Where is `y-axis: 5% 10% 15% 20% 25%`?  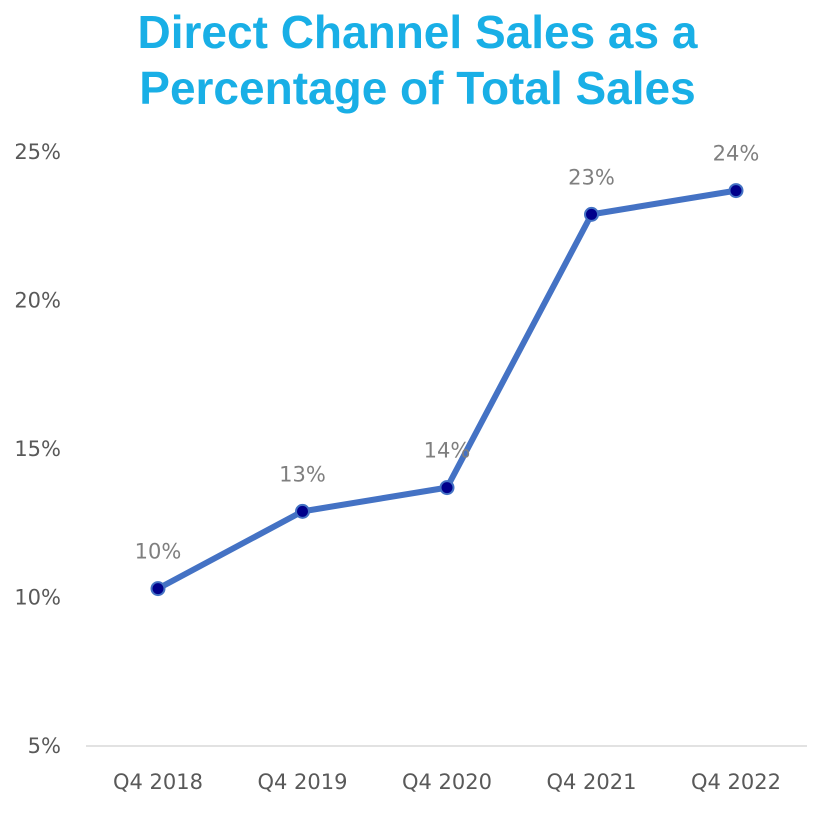
y-axis: 5% 10% 15% 20% 25% is located at coordinates (37, 449).